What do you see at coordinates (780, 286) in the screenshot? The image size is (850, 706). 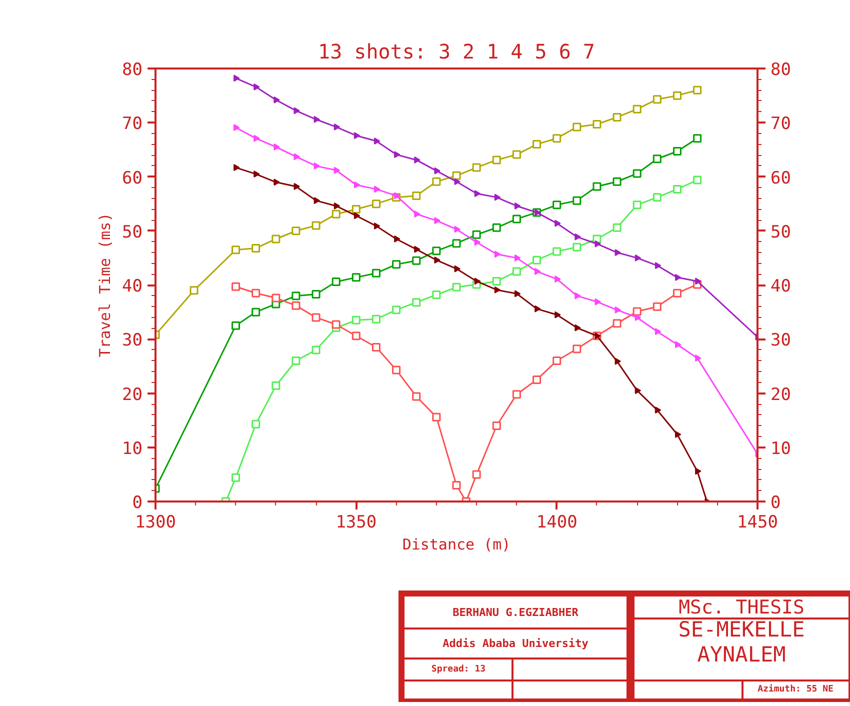 I see `y2-tick-label: 40` at bounding box center [780, 286].